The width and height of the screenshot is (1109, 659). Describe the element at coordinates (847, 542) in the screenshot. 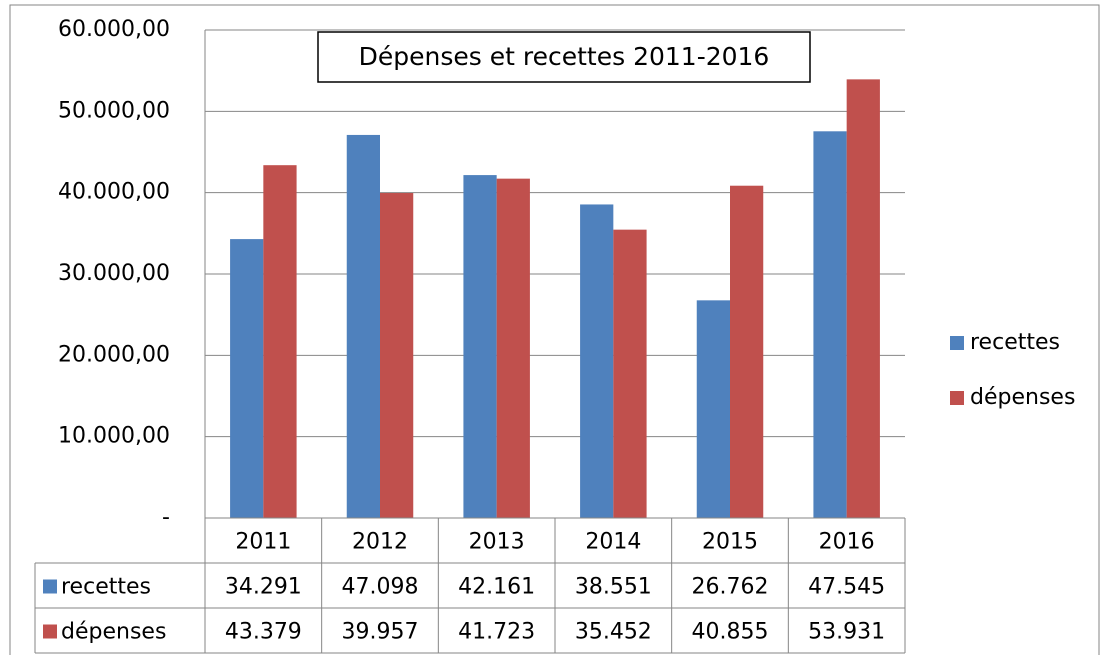

I see `x-tick-label: 2016` at that location.